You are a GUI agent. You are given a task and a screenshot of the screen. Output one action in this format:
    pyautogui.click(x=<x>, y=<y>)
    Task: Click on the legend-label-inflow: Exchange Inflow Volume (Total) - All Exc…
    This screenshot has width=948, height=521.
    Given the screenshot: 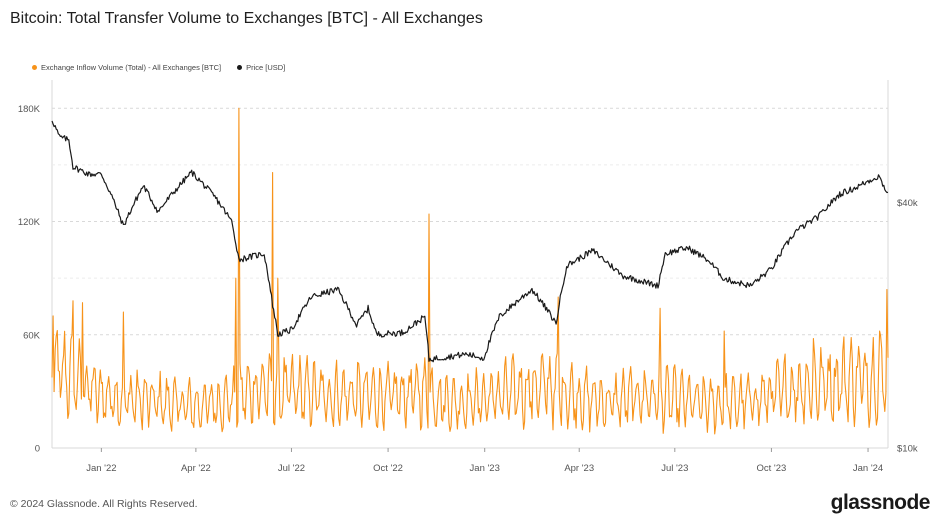 What is the action you would take?
    pyautogui.click(x=131, y=67)
    